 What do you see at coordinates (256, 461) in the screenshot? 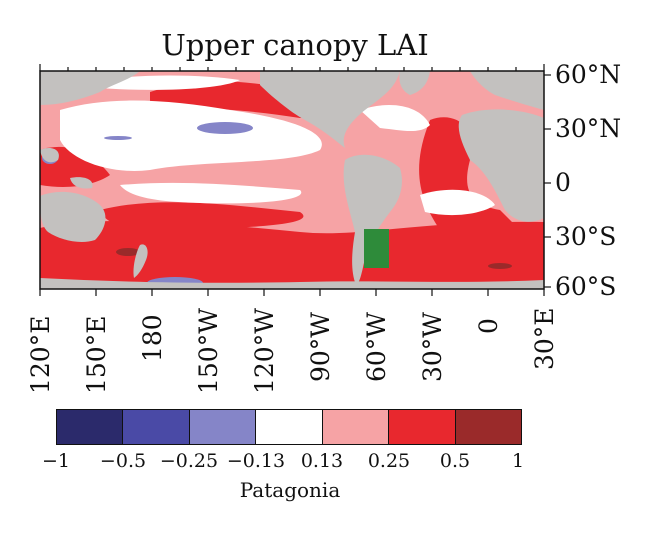
I see `colorbar-tick-4: −0.13` at bounding box center [256, 461].